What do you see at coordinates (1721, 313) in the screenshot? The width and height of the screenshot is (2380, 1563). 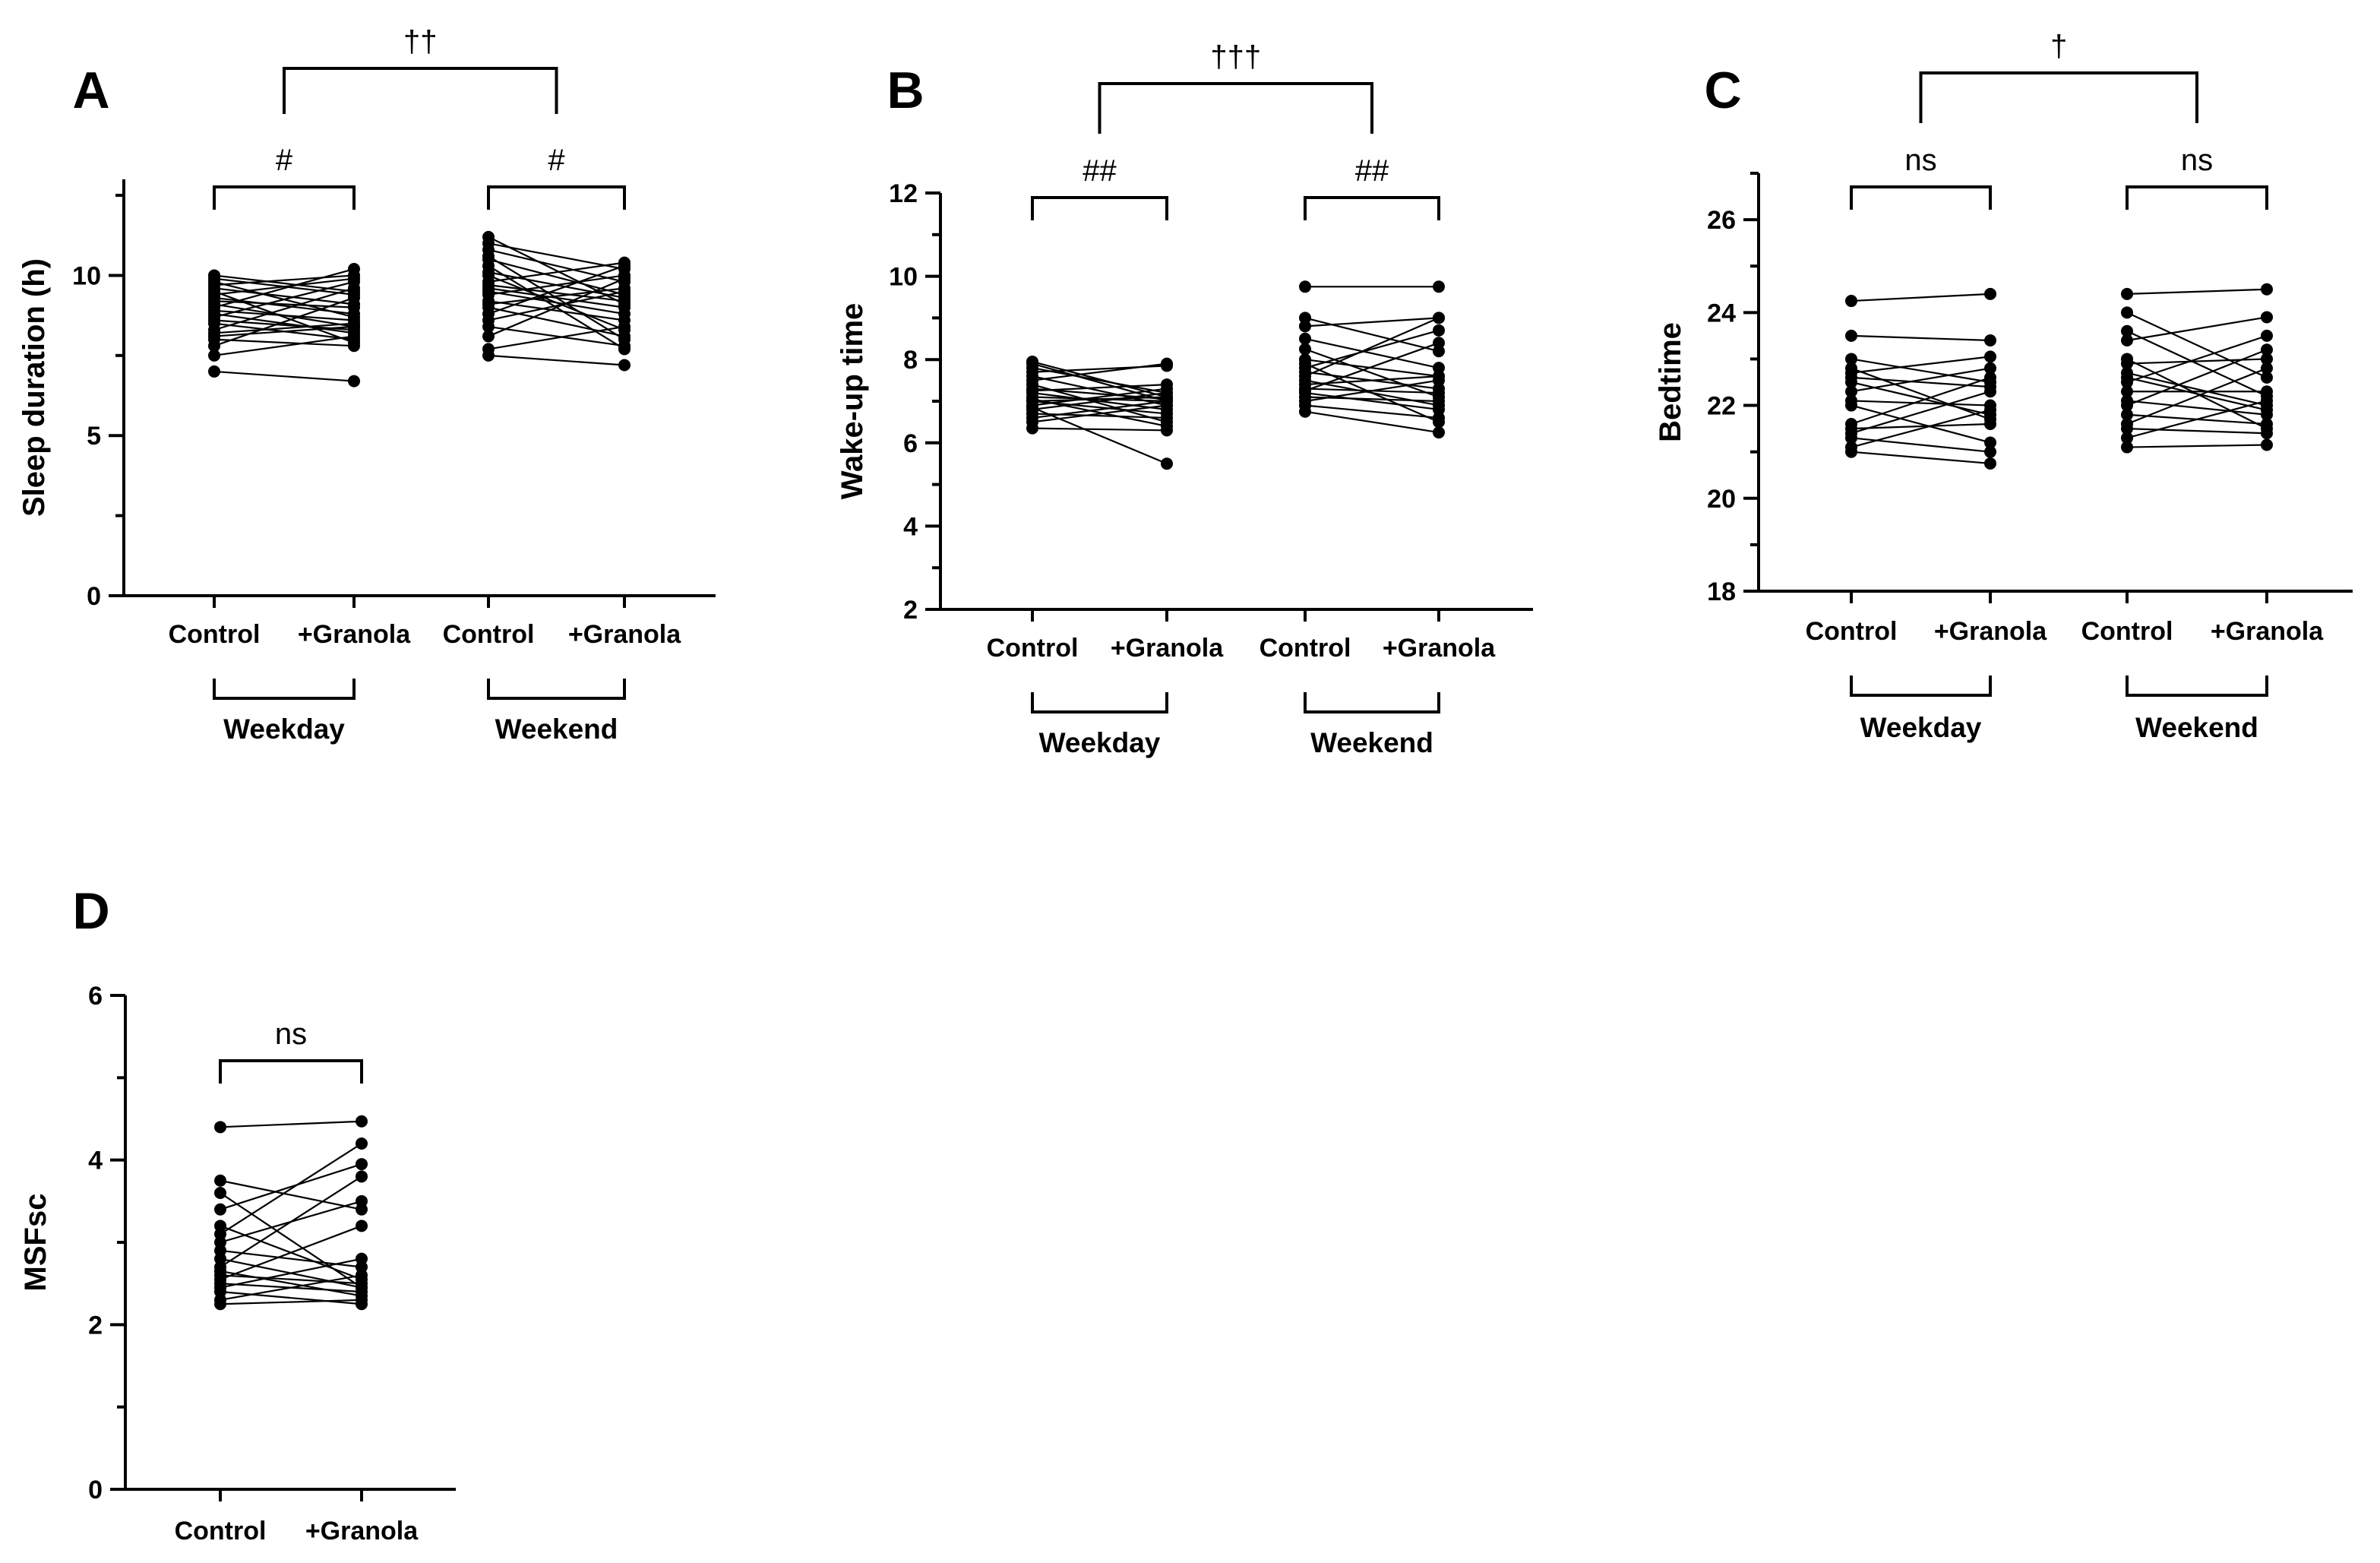 I see `y-tick-label: 24` at bounding box center [1721, 313].